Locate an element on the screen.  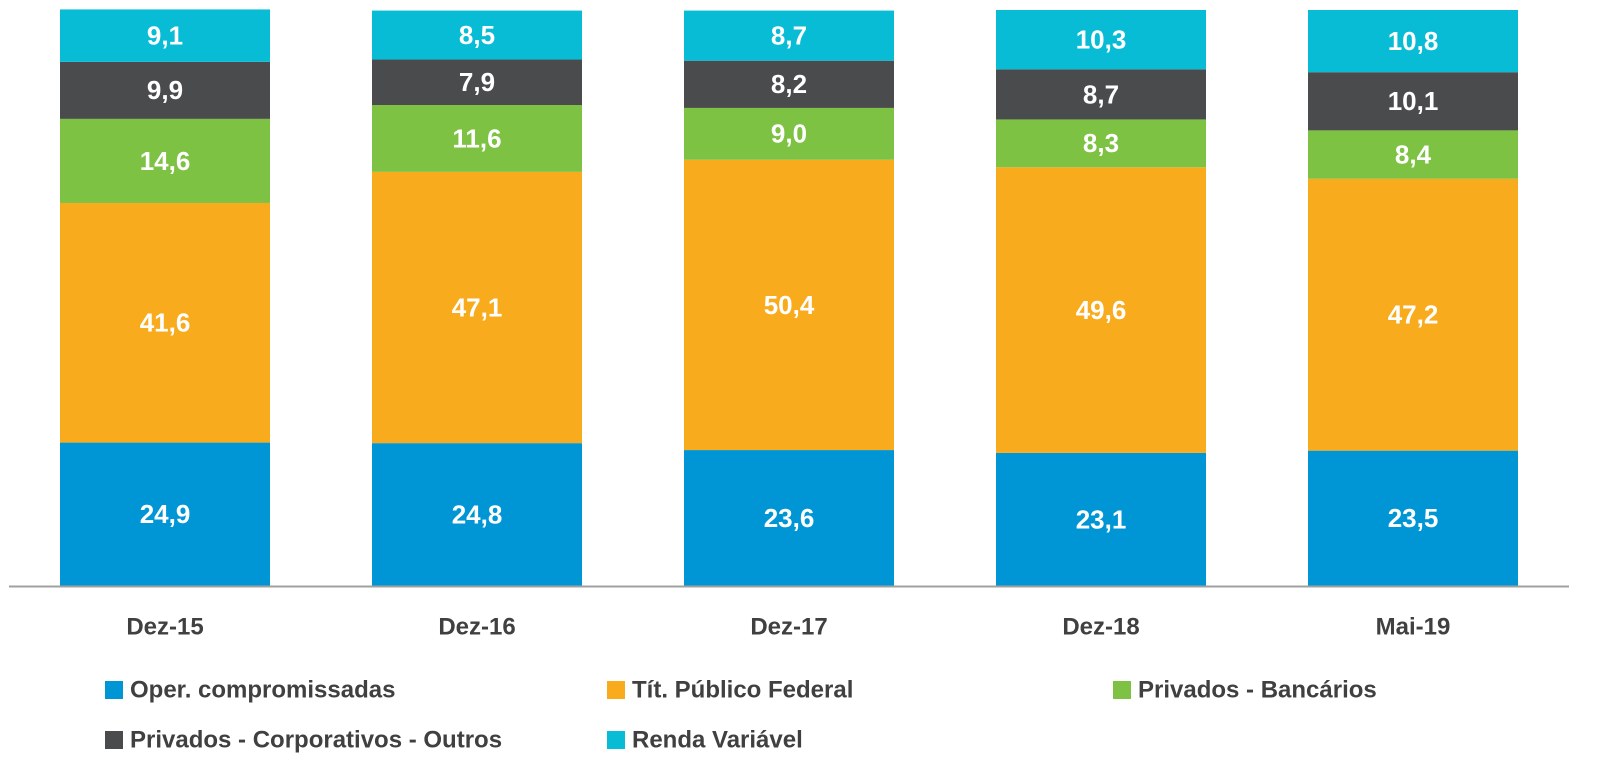
legend-label: Tít. Público Federal is located at coordinates (742, 689).